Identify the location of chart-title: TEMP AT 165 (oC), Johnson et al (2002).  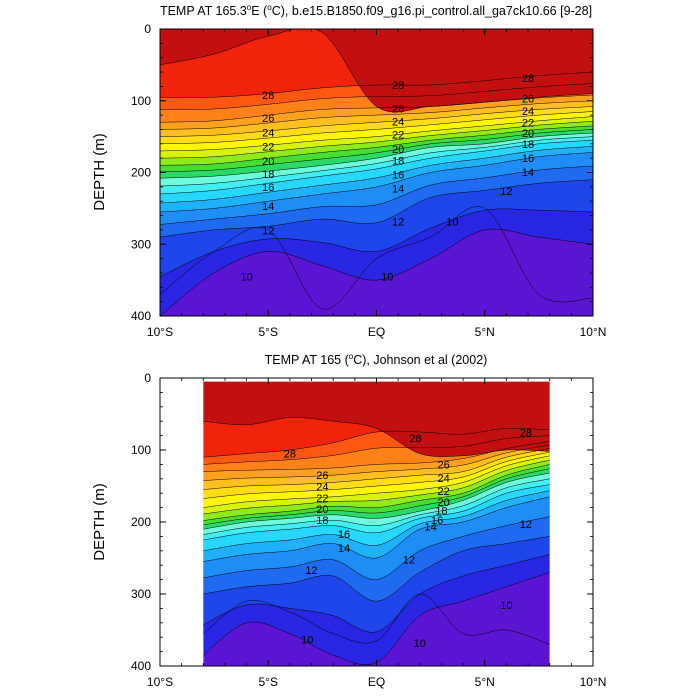
(376, 359).